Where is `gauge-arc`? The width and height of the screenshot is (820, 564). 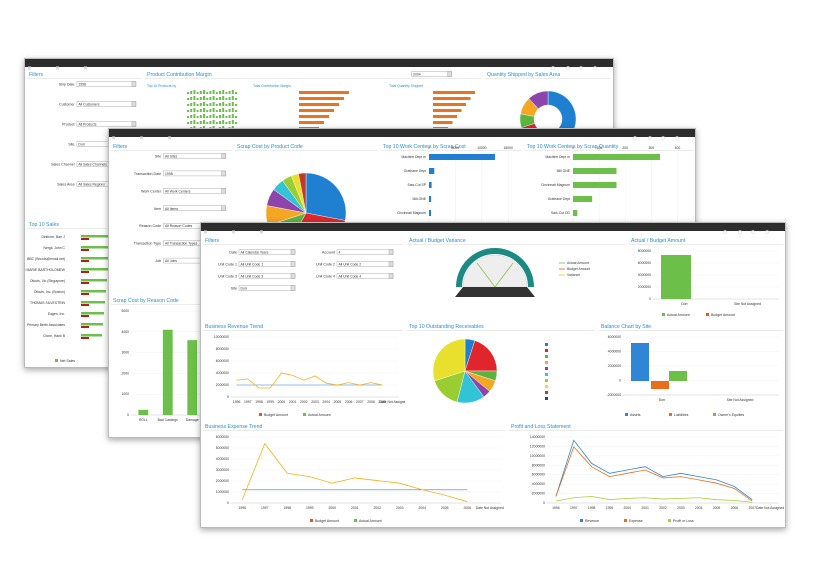 gauge-arc is located at coordinates (495, 268).